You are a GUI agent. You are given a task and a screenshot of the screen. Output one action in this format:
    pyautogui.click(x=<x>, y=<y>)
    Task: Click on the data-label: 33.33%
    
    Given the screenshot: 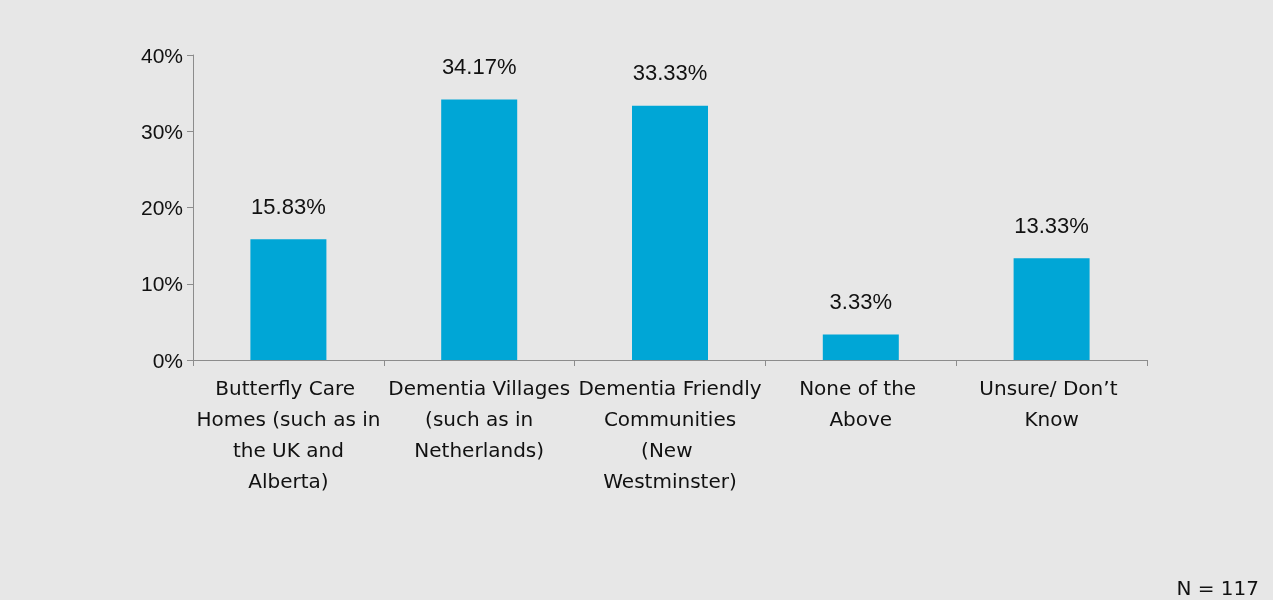 What is the action you would take?
    pyautogui.click(x=670, y=73)
    